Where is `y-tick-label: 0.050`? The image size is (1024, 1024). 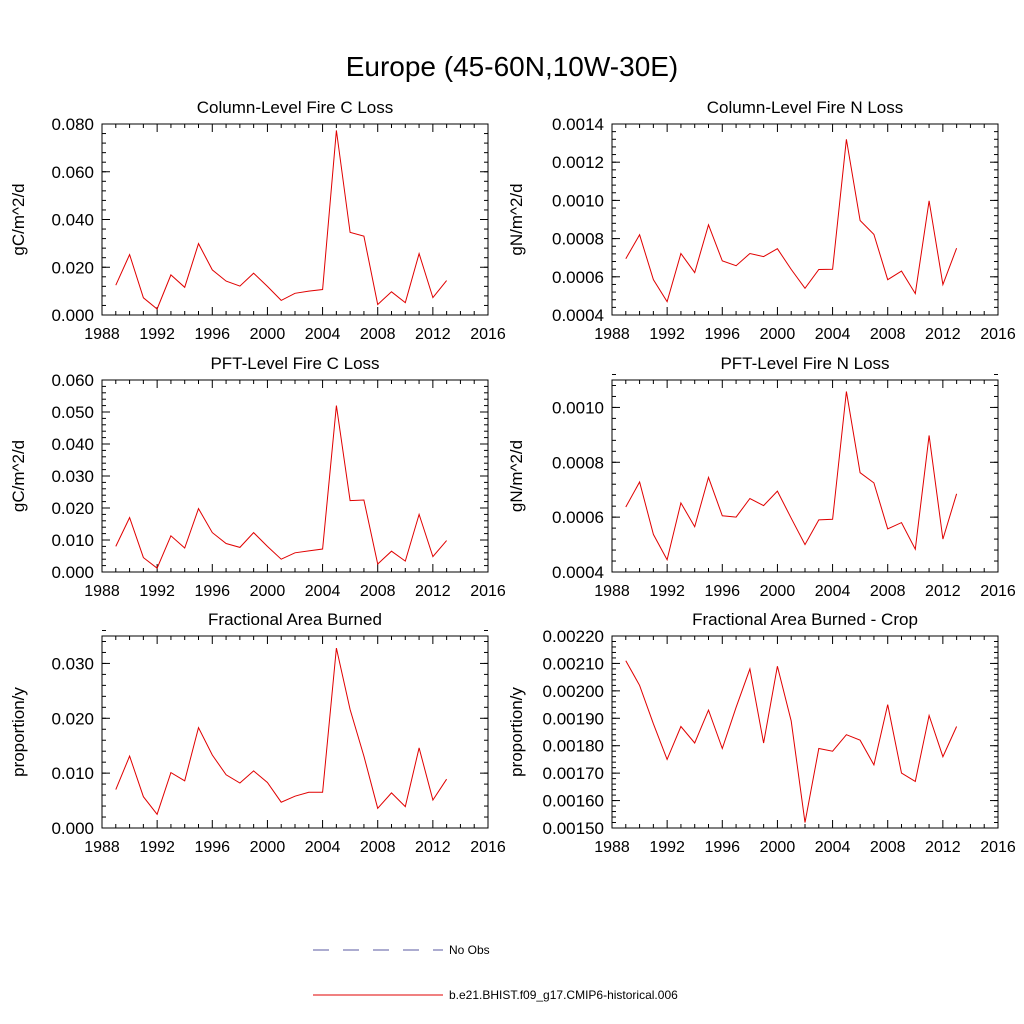
y-tick-label: 0.050 is located at coordinates (72, 412).